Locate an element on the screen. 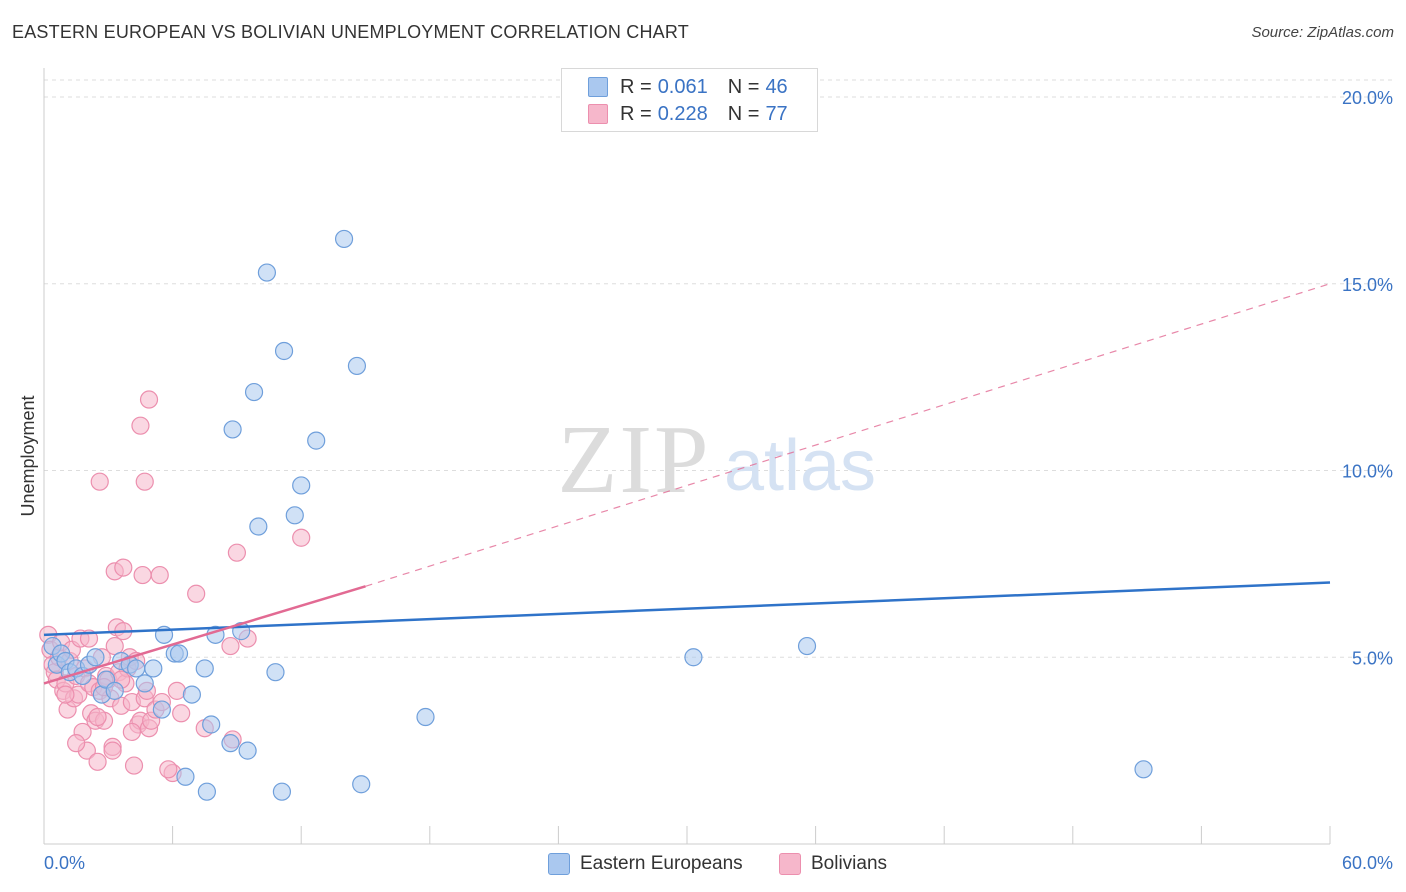 The width and height of the screenshot is (1406, 892). eastern-european-trend-line is located at coordinates (687, 609).